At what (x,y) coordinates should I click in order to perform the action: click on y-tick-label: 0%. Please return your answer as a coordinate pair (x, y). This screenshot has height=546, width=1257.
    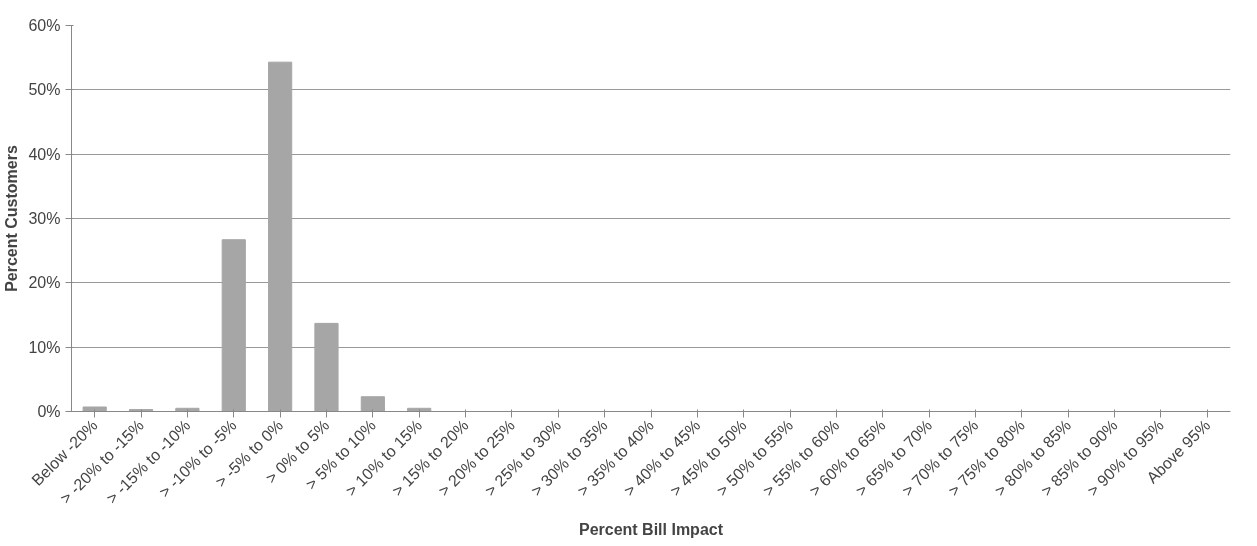
    Looking at the image, I should click on (49, 411).